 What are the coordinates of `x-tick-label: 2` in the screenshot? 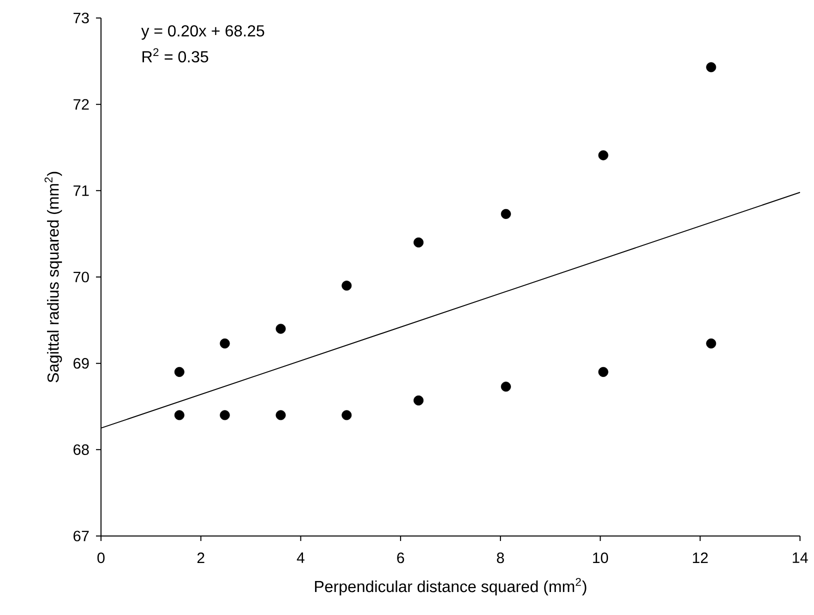 It's located at (200, 557).